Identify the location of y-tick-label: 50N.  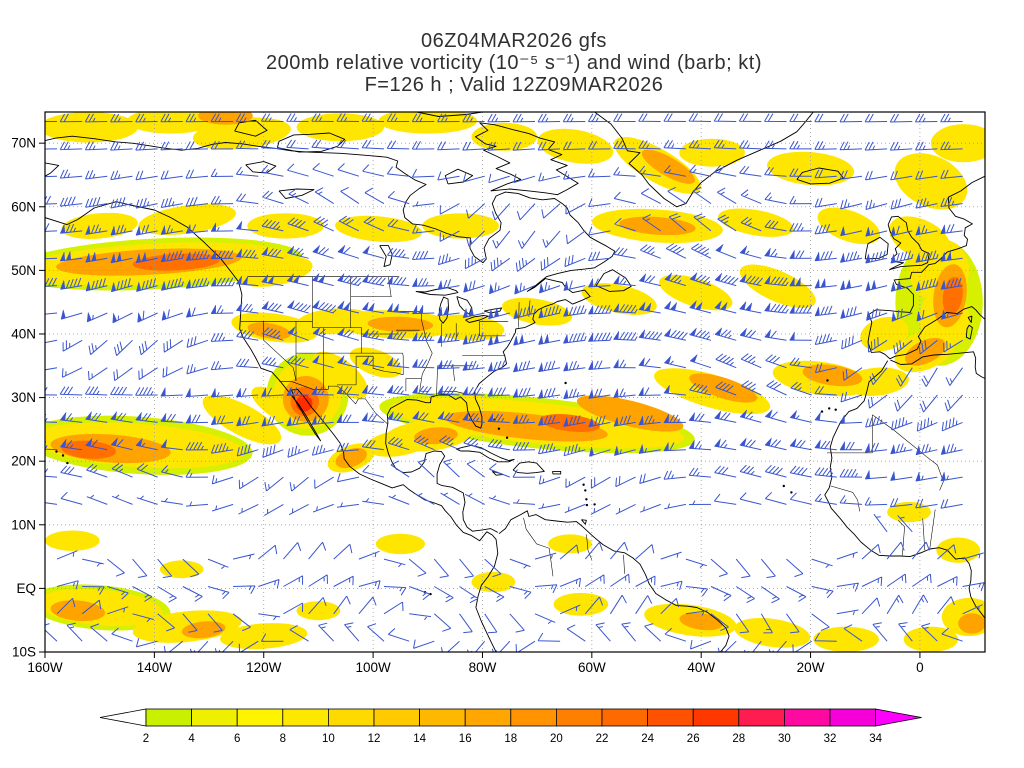
(23, 270).